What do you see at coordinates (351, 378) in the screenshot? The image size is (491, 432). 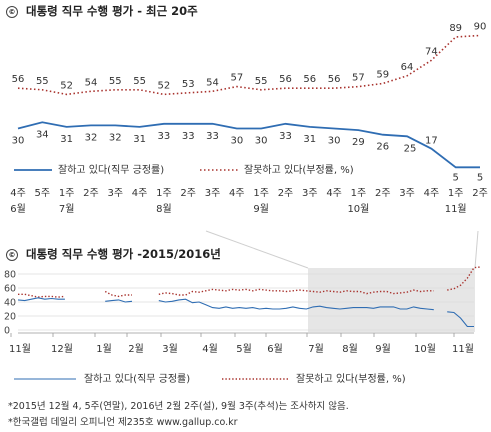 I see `legend2-disapproval-label: 잘못하고 있다(부정률, %)` at bounding box center [351, 378].